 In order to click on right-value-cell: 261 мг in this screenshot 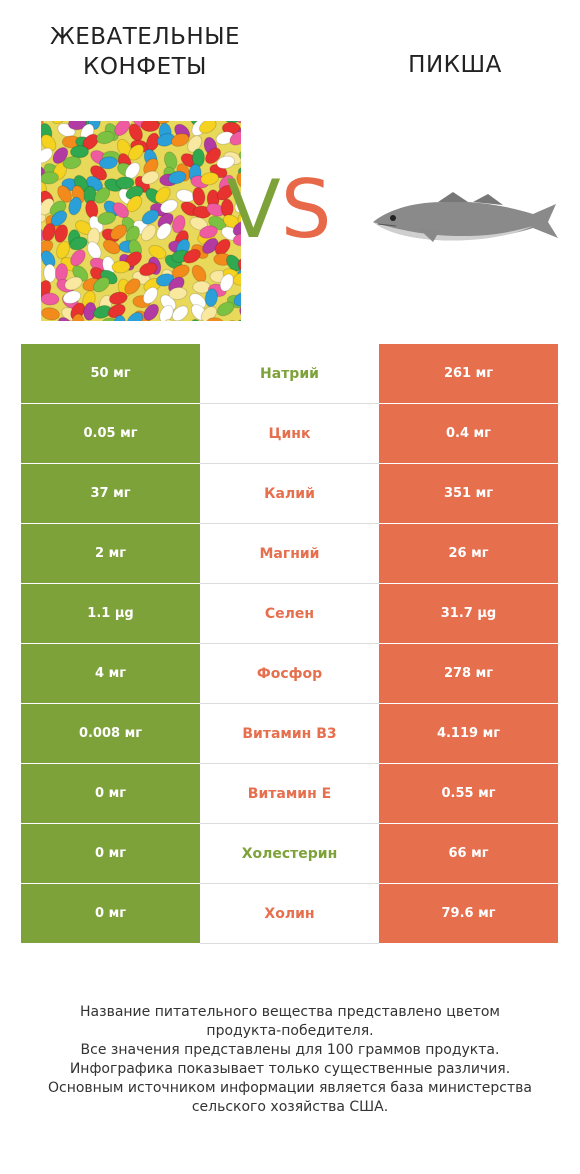, I will do `click(468, 374)`.